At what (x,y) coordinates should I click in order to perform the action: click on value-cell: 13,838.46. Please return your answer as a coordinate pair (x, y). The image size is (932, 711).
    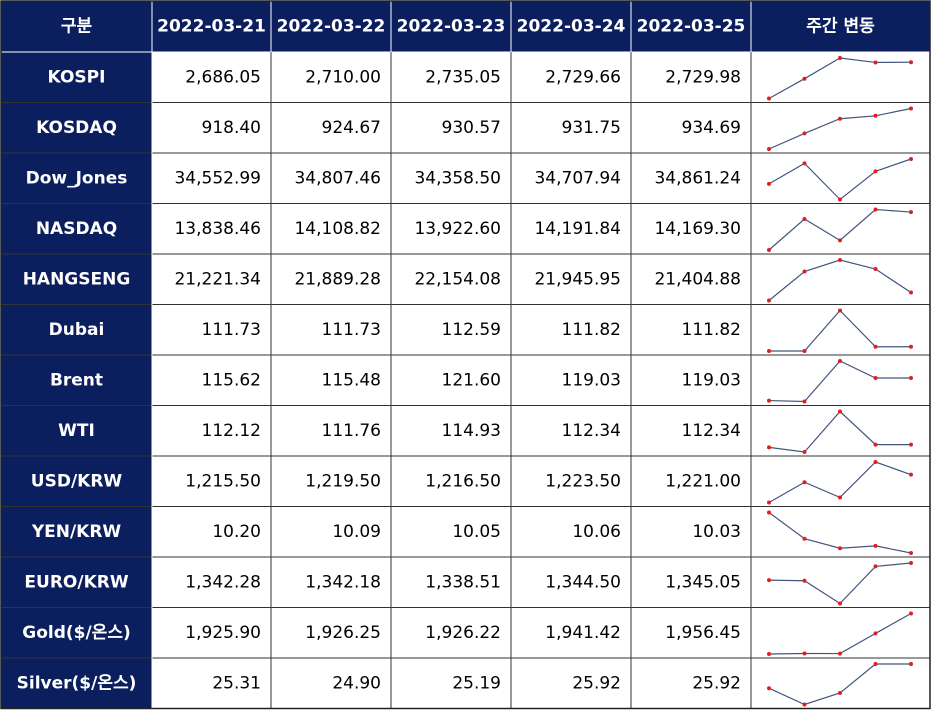
    Looking at the image, I should click on (217, 229).